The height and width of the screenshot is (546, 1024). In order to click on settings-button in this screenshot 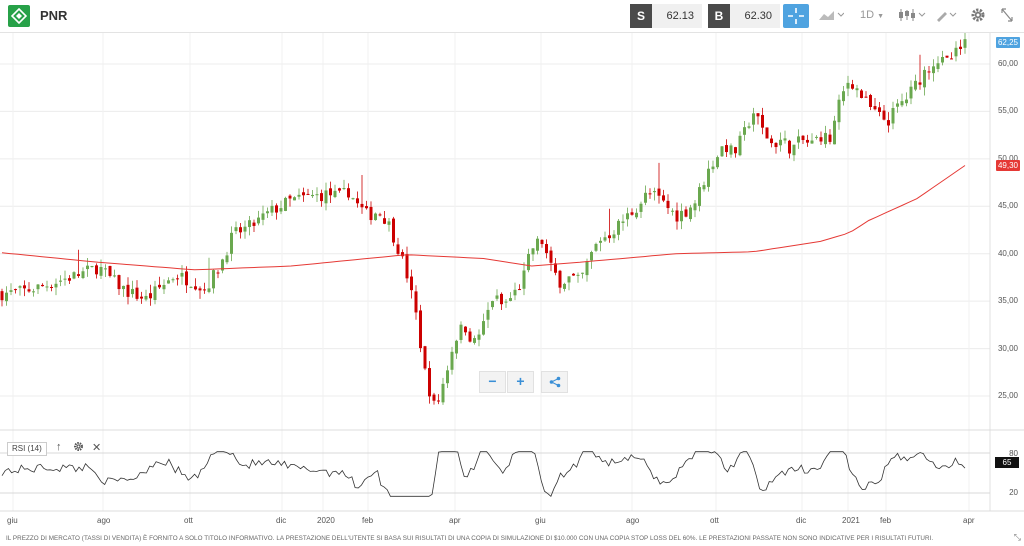, I will do `click(978, 16)`.